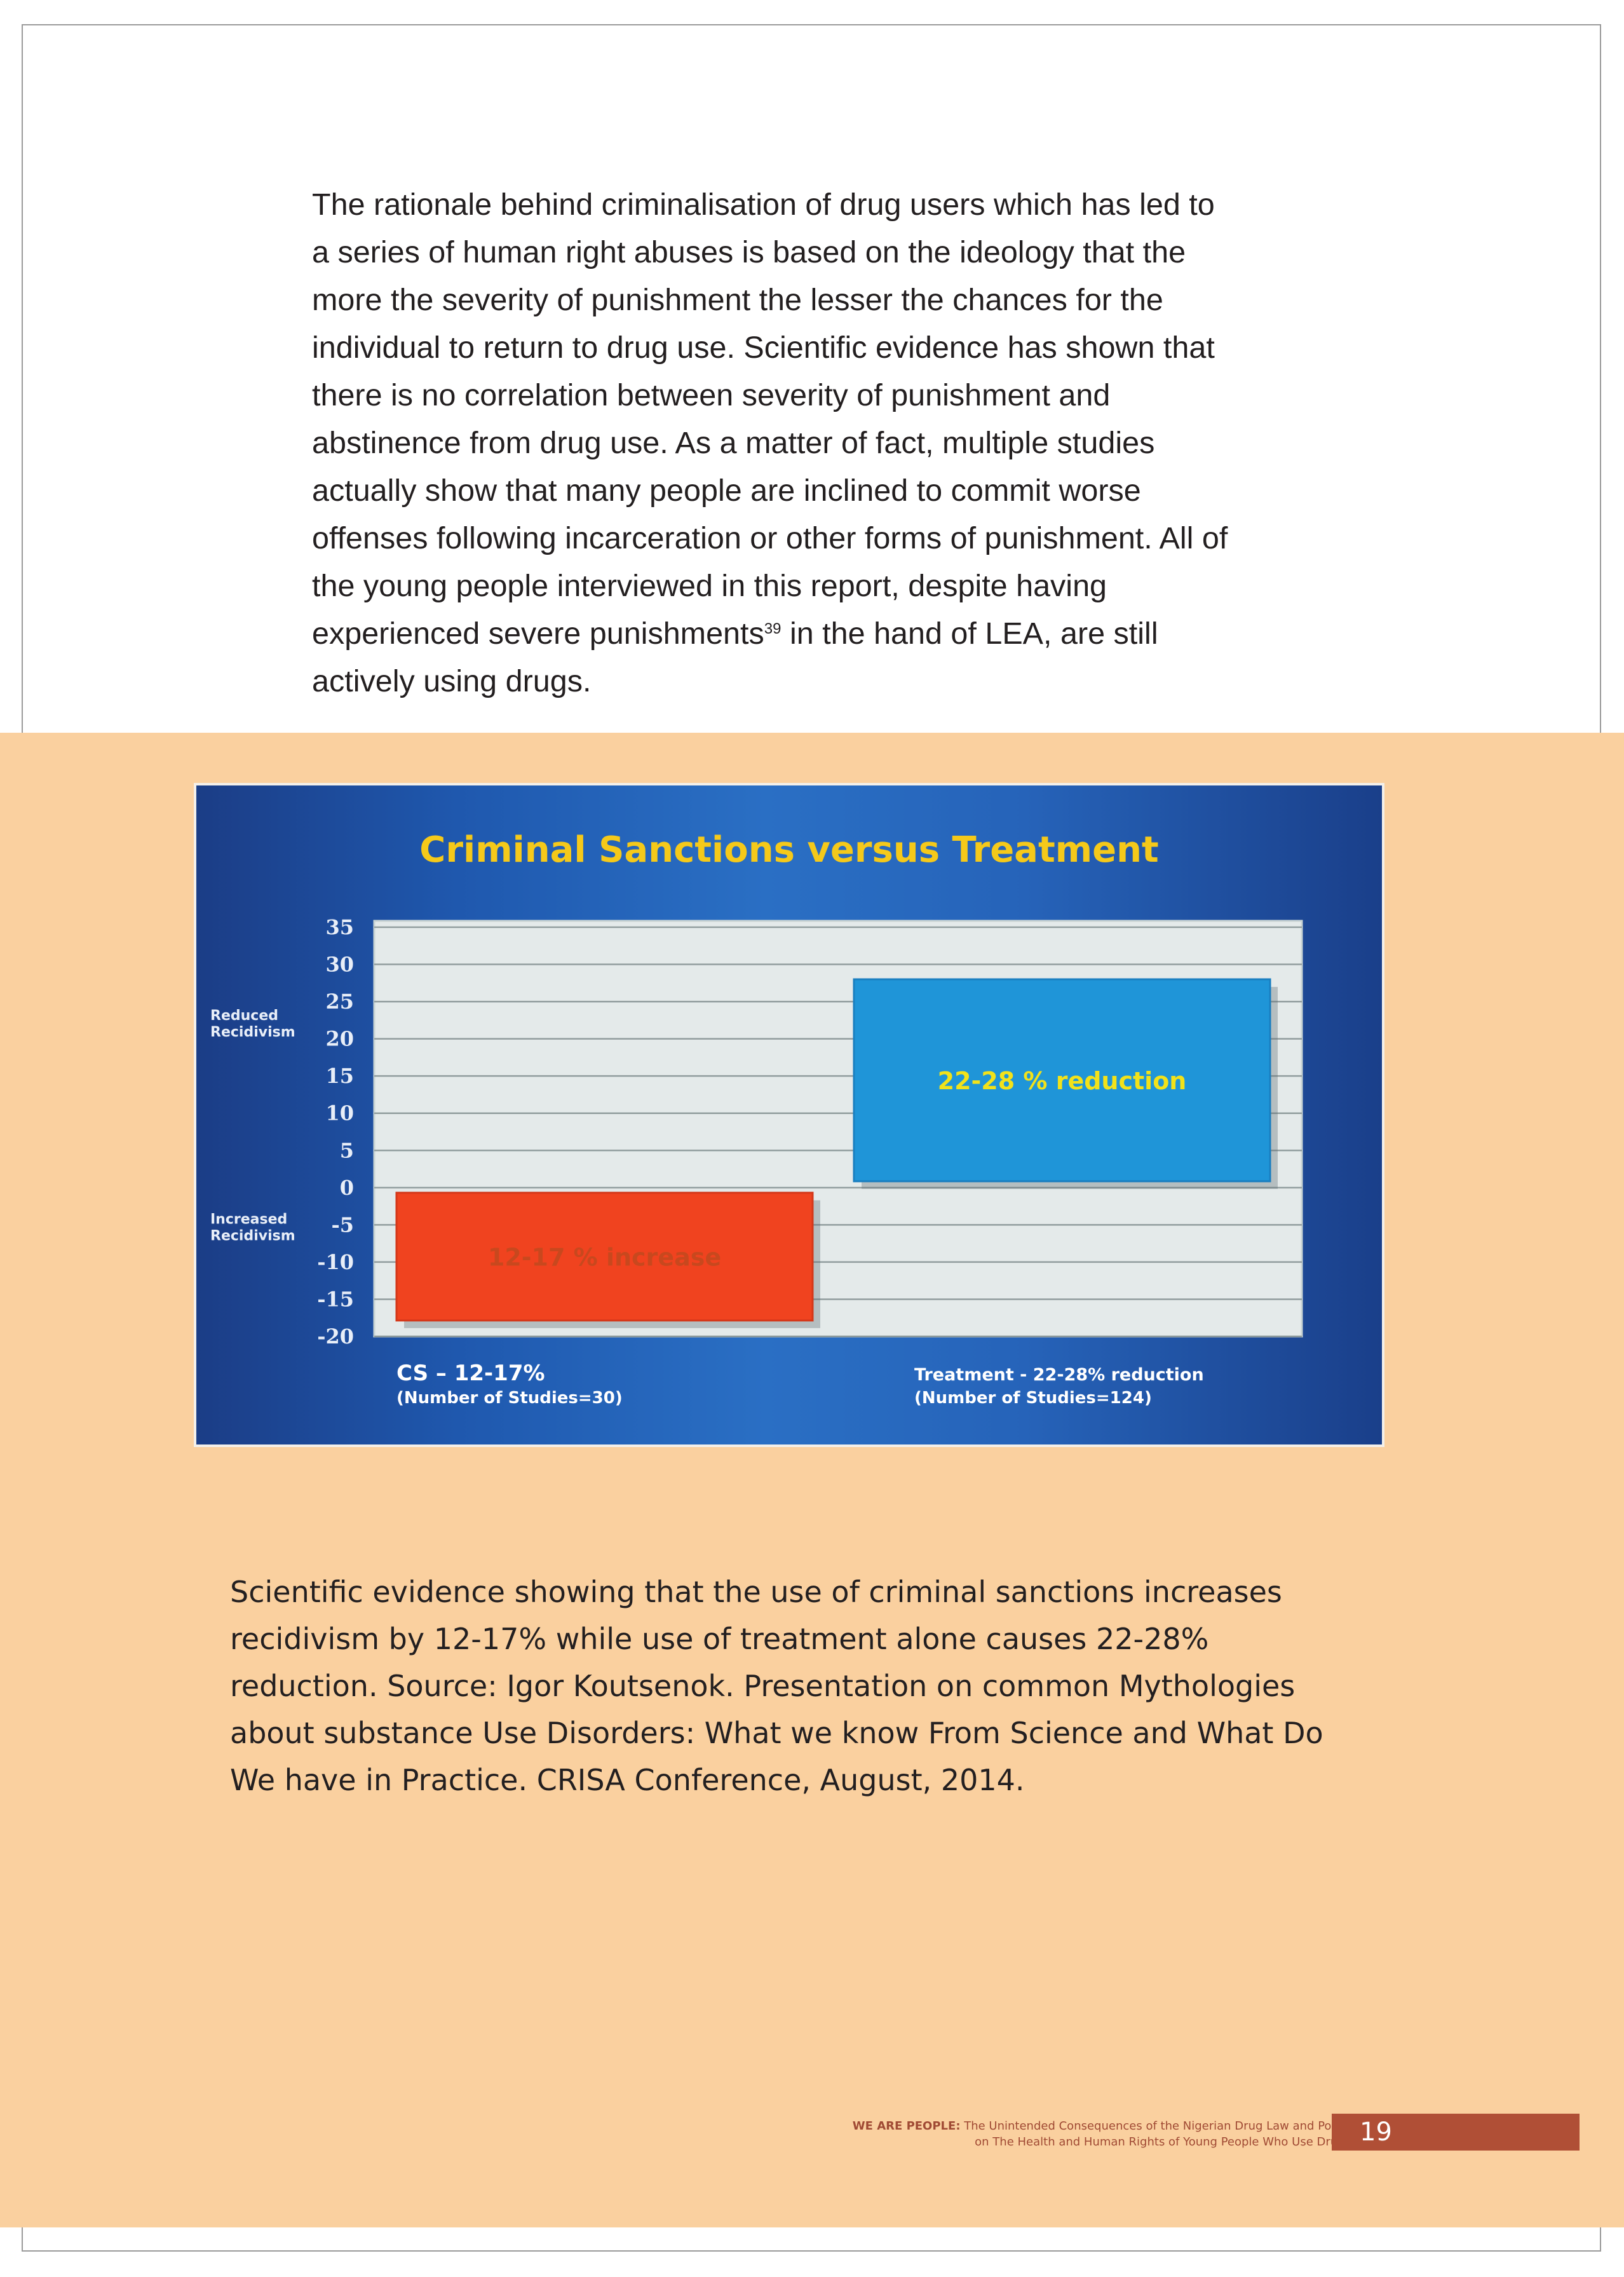 Image resolution: width=1624 pixels, height=2277 pixels. I want to click on y-tick-label: 0, so click(347, 1188).